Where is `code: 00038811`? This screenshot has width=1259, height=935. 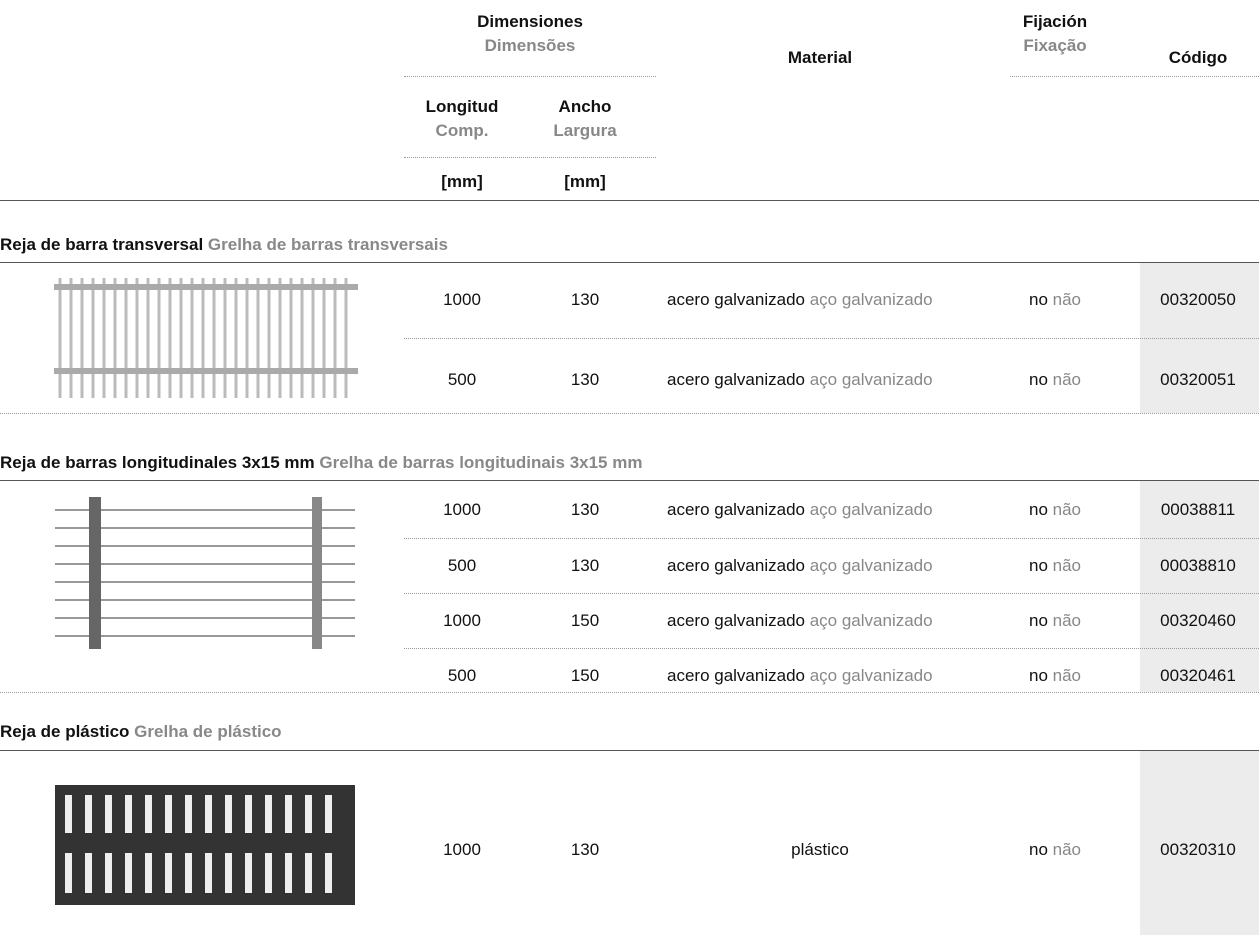
code: 00038811 is located at coordinates (1198, 509).